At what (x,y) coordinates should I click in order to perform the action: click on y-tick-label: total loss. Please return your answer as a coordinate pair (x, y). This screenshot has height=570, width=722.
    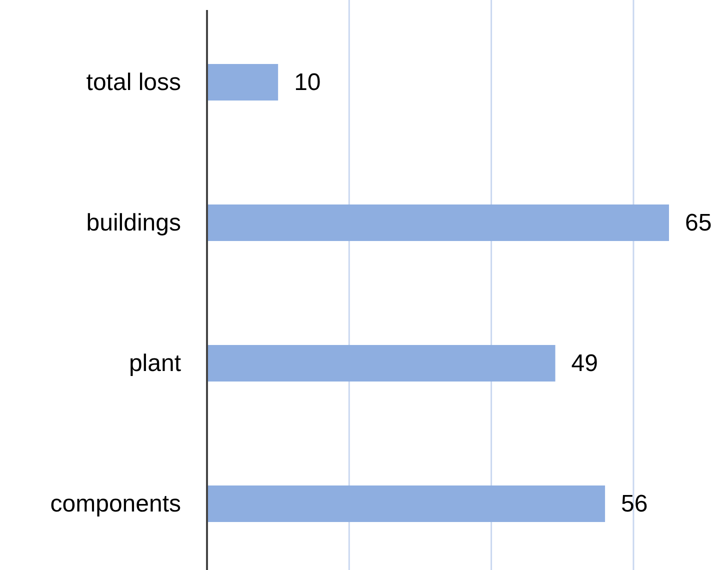
    Looking at the image, I should click on (133, 82).